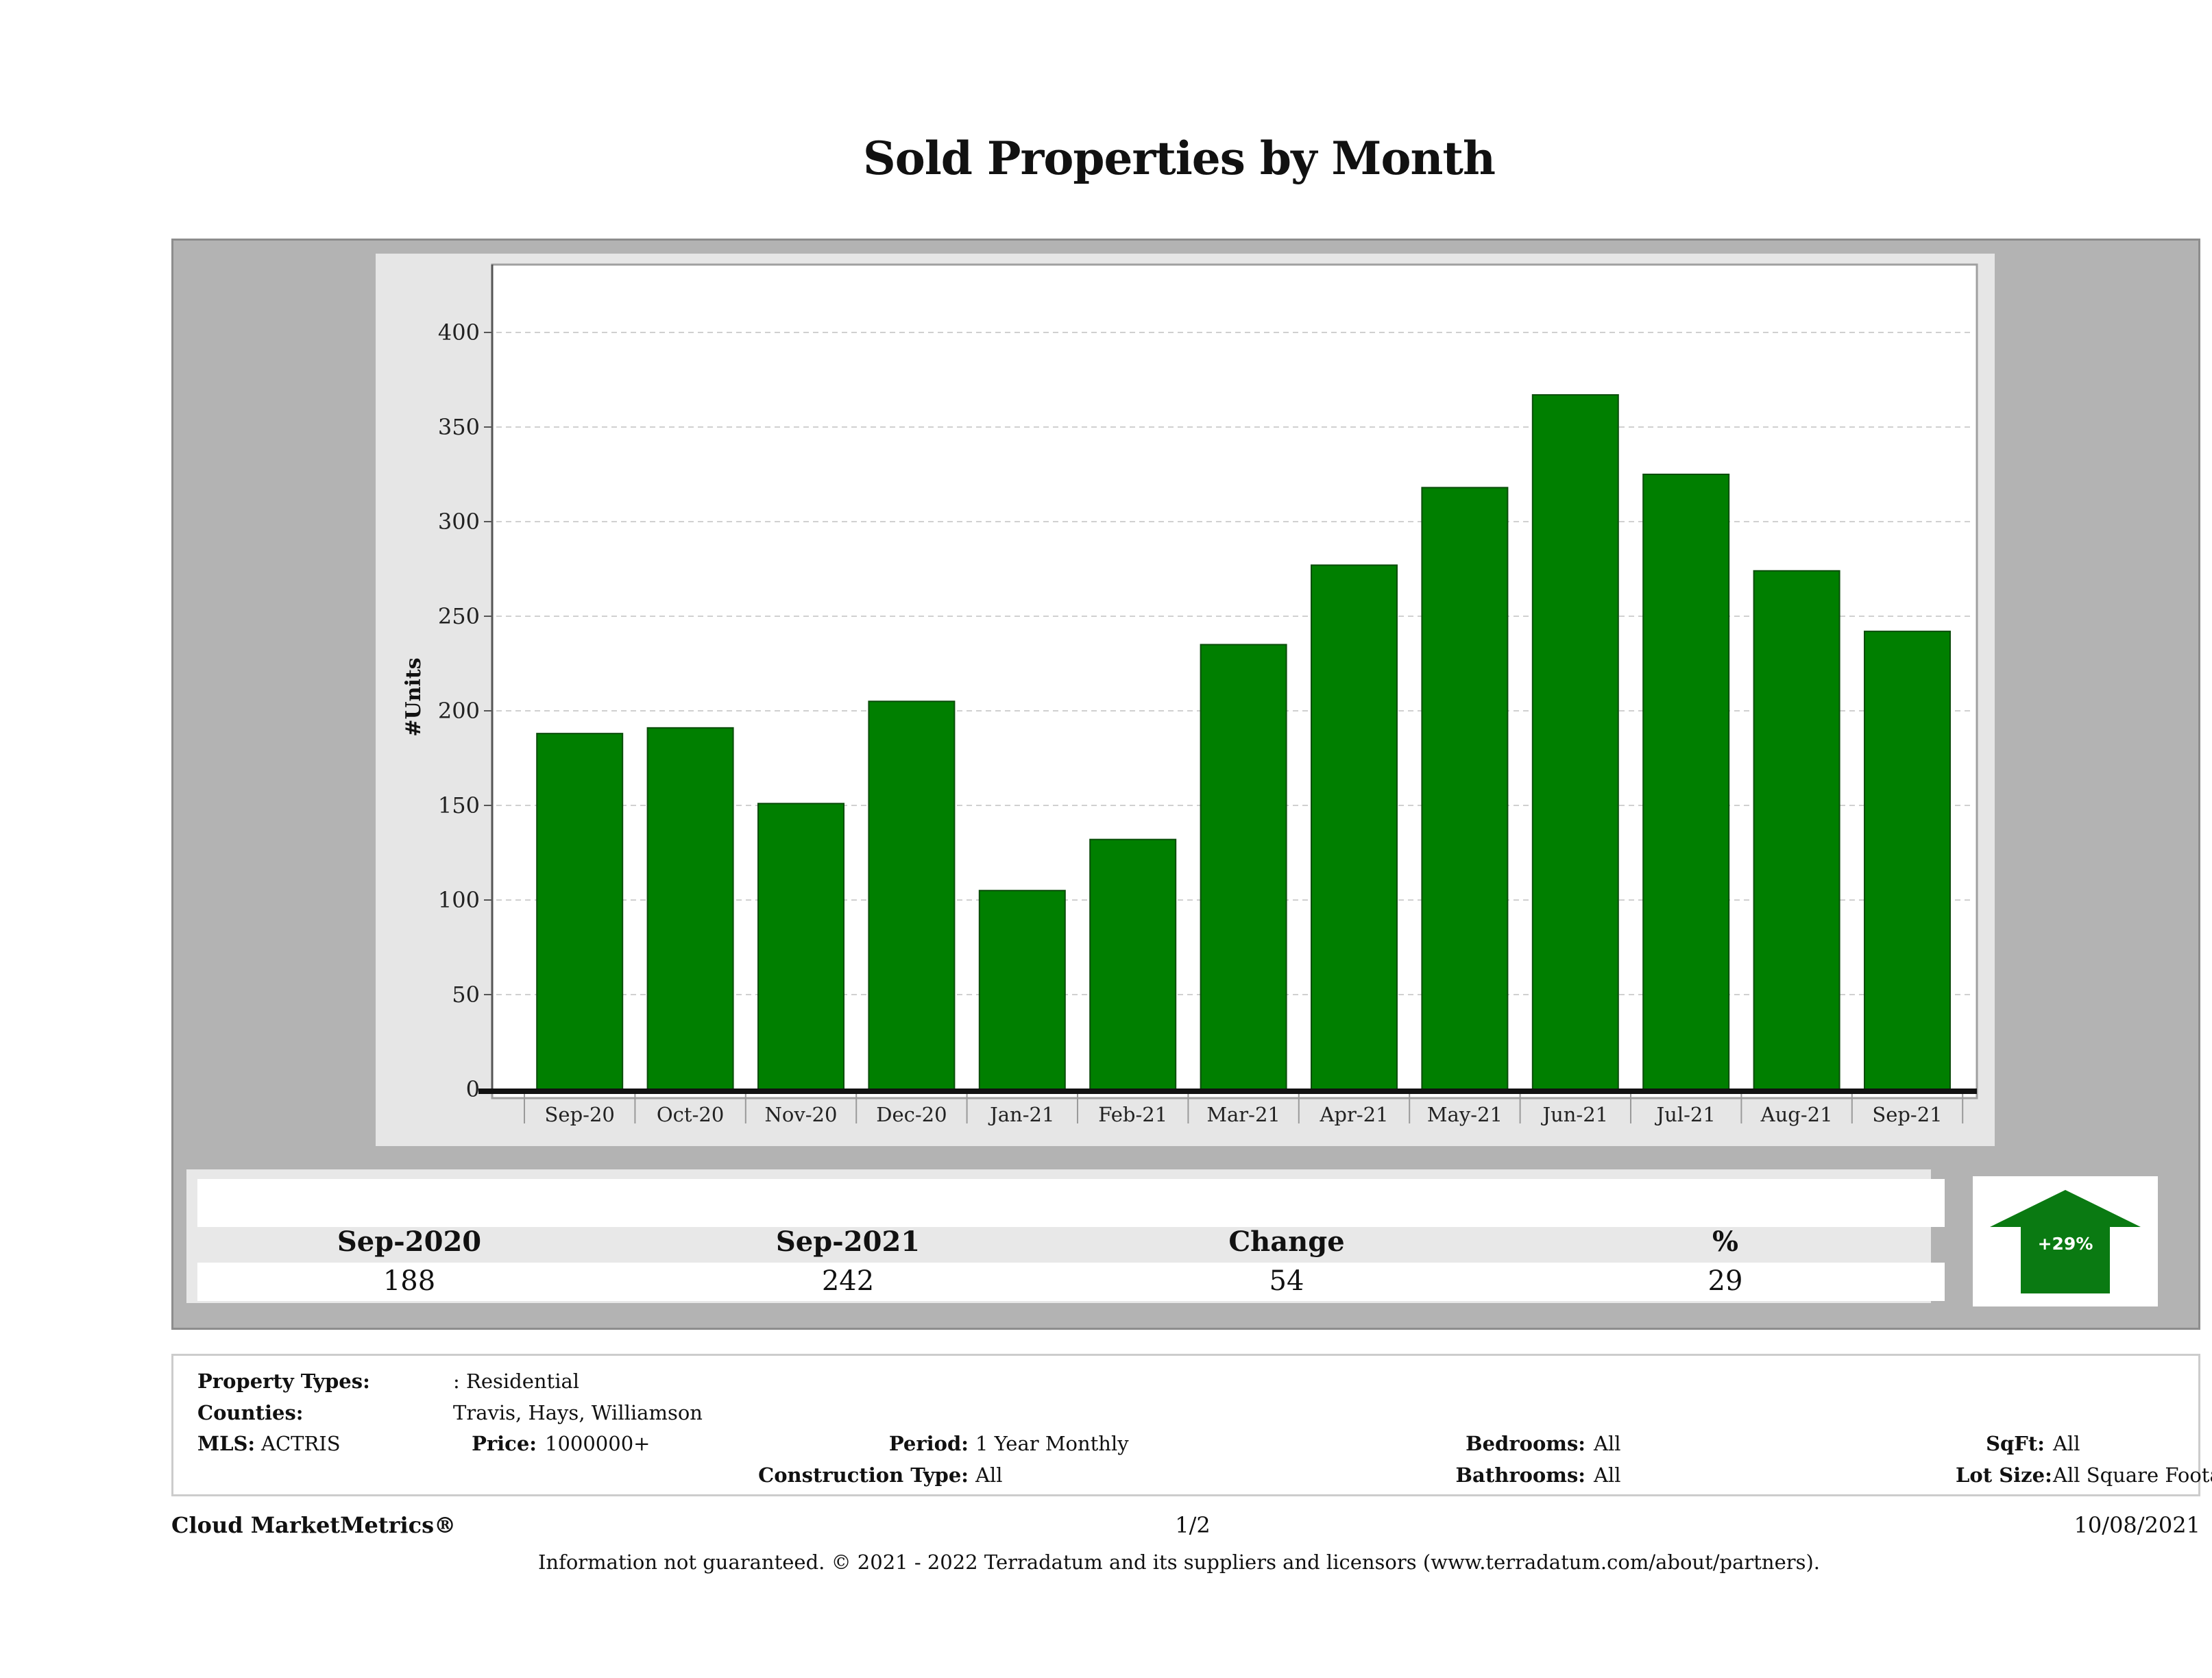  Describe the element at coordinates (1525, 1443) in the screenshot. I see `bedrooms-label: Bedrooms:` at that location.